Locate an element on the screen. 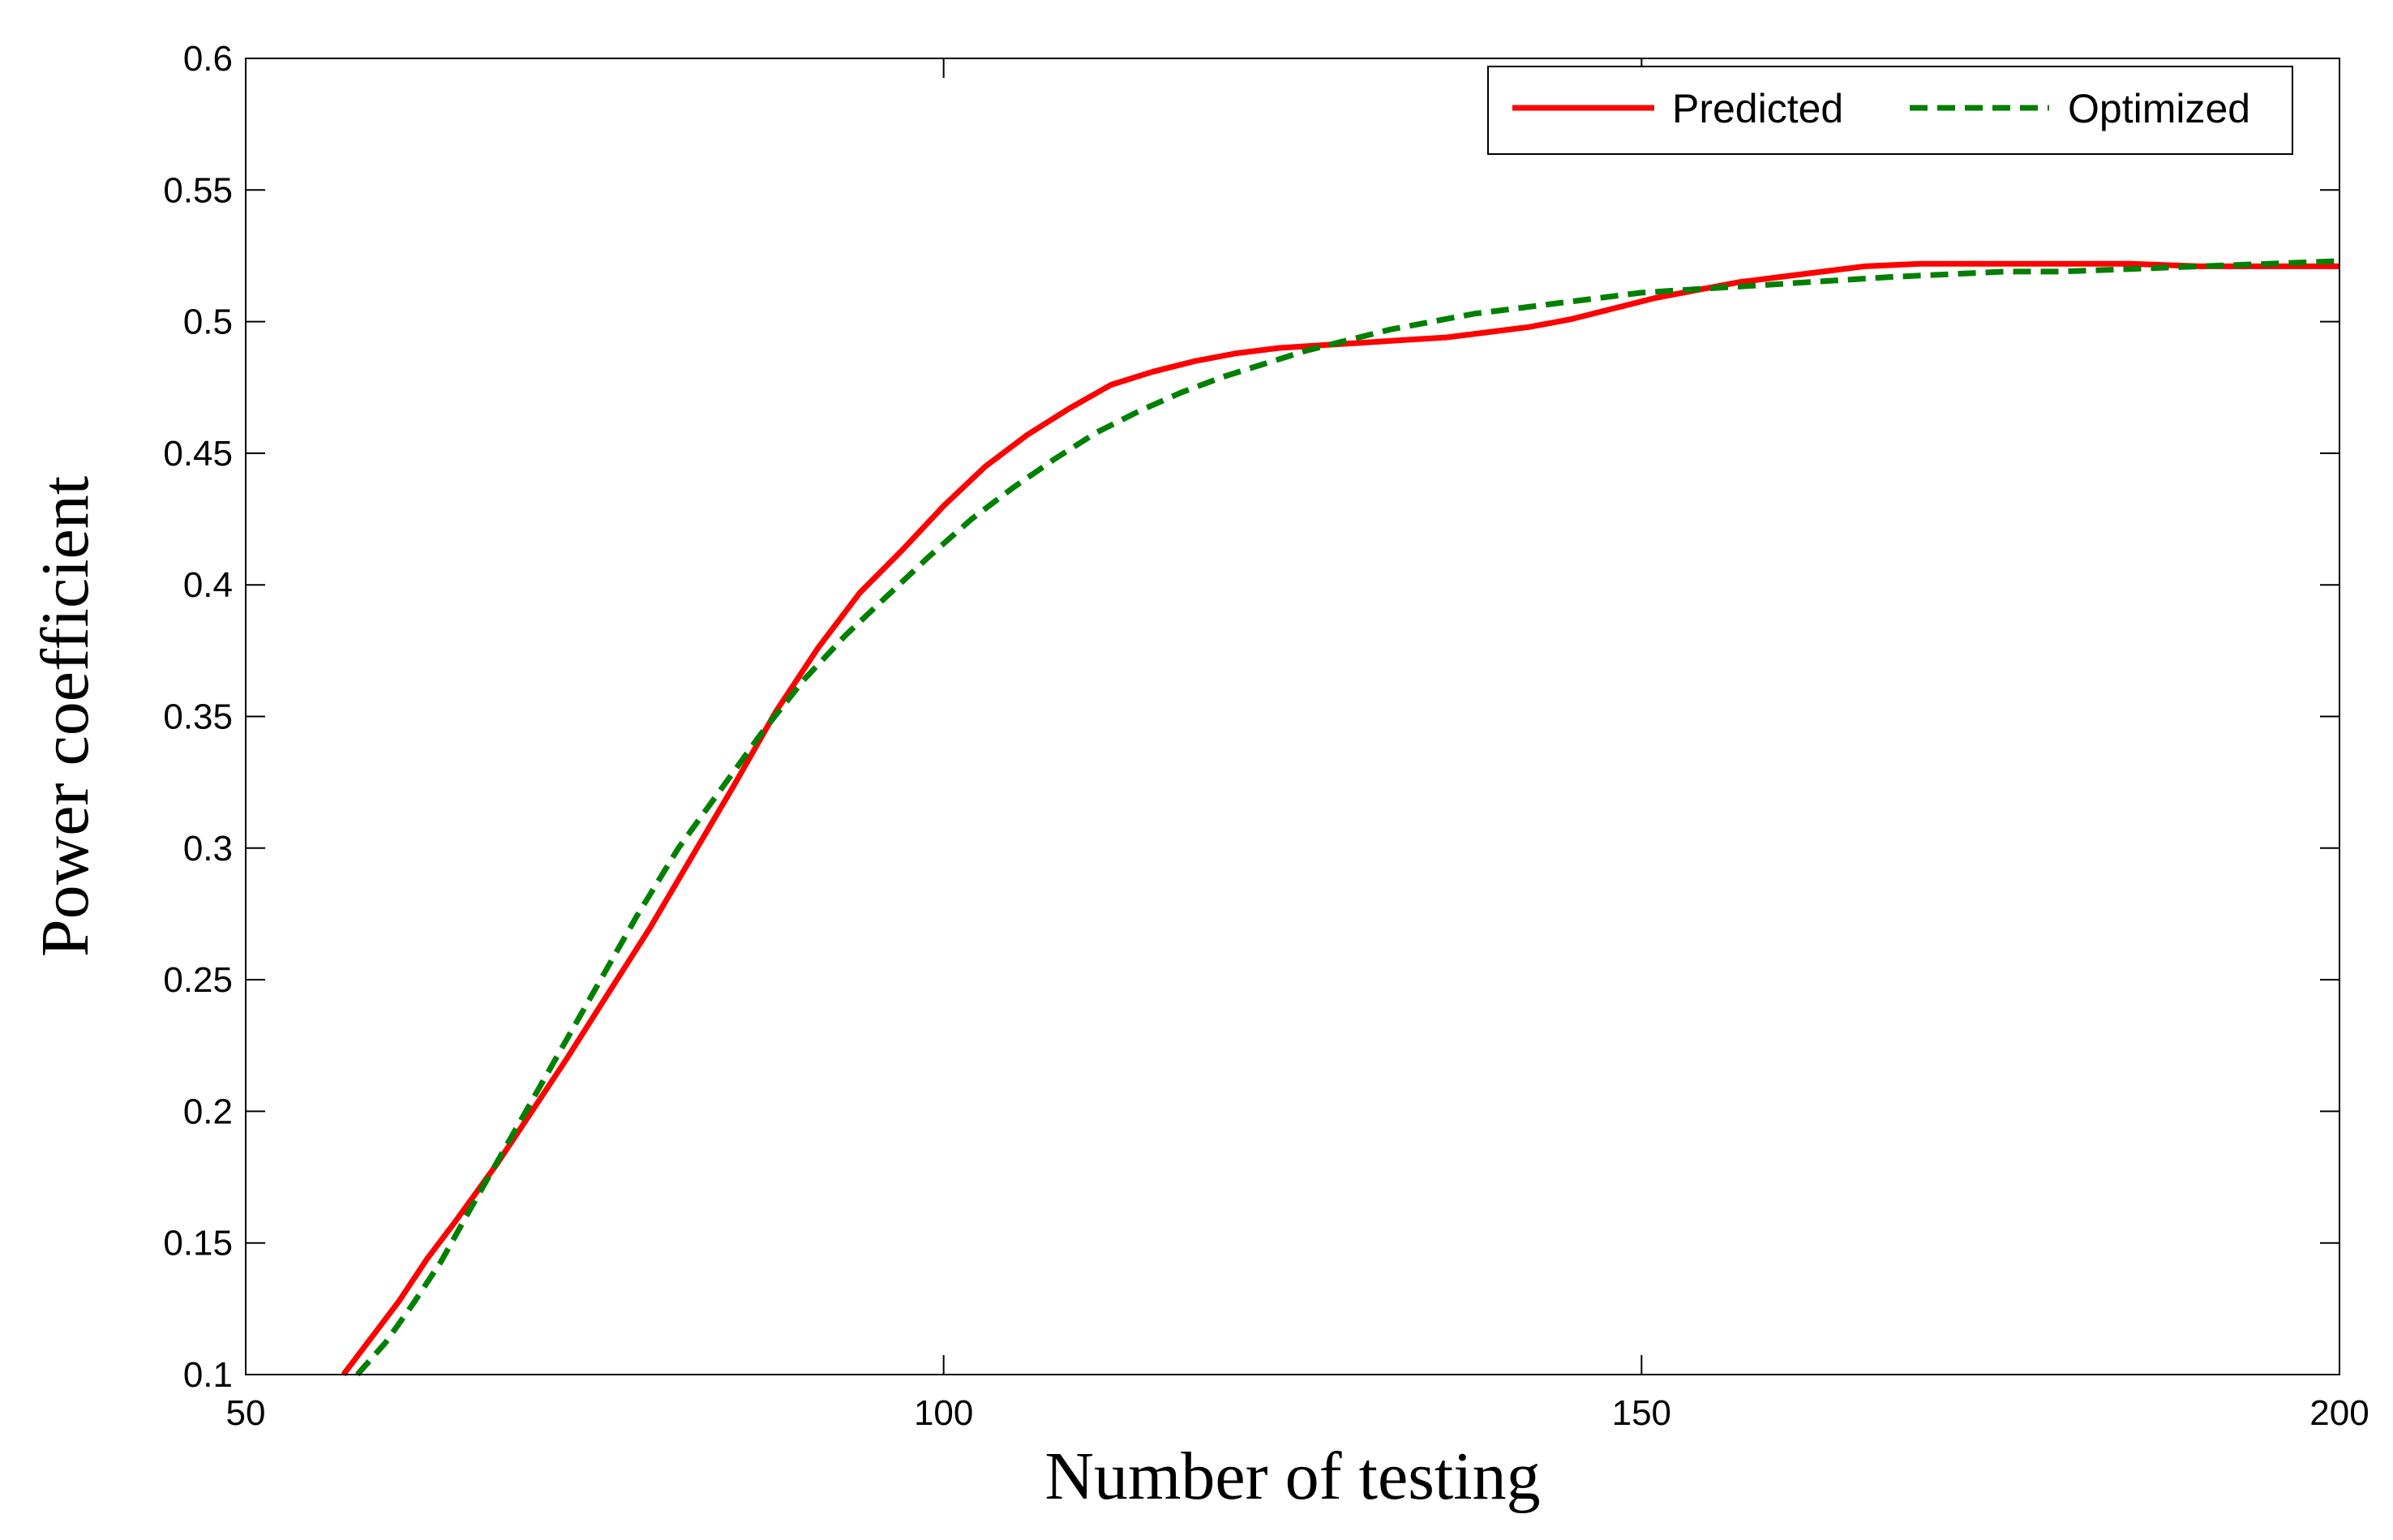  y-tick-label: 0.5 is located at coordinates (208, 322).